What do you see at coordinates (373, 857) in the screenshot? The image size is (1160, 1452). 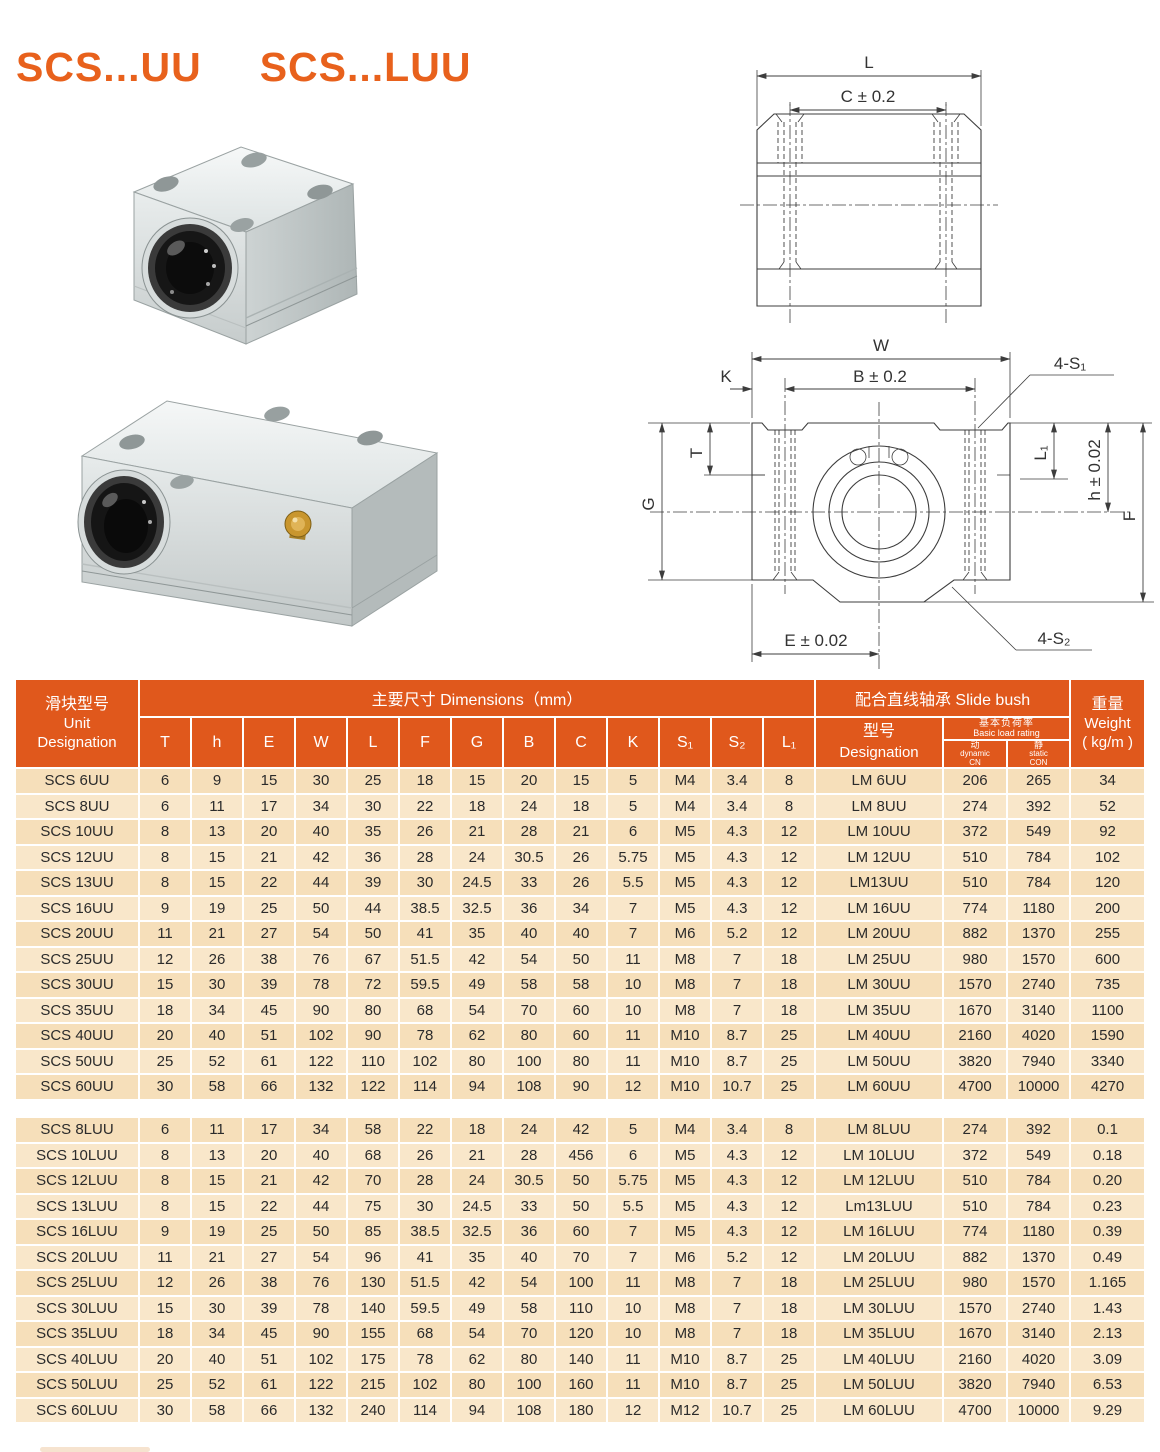 I see `value-cell: 36` at bounding box center [373, 857].